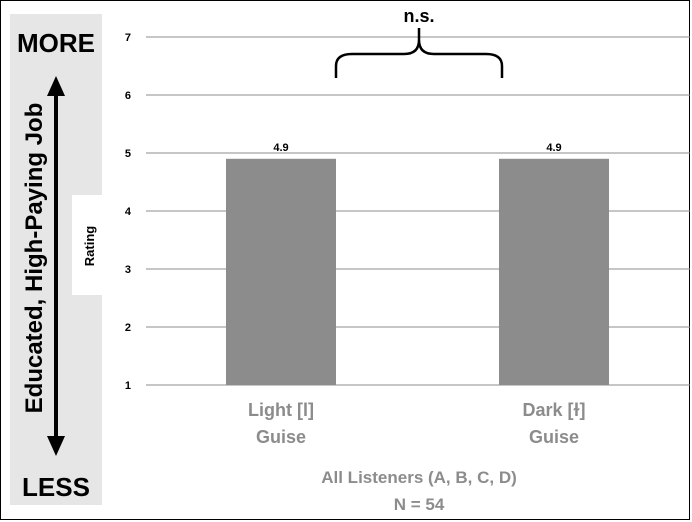 The image size is (692, 522). I want to click on category-labels: Light [l] Guise Dark [ɫ] Guise, so click(416, 423).